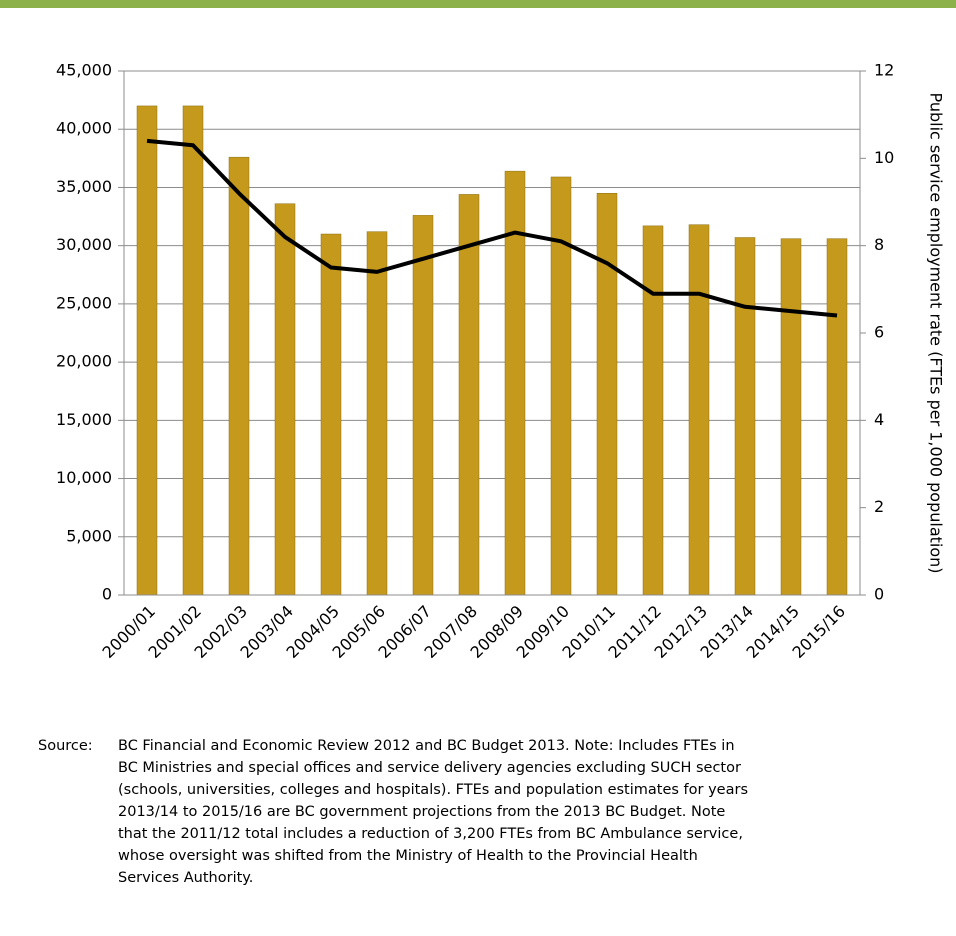 The height and width of the screenshot is (936, 956). I want to click on y-tick-label: 10,000, so click(84, 477).